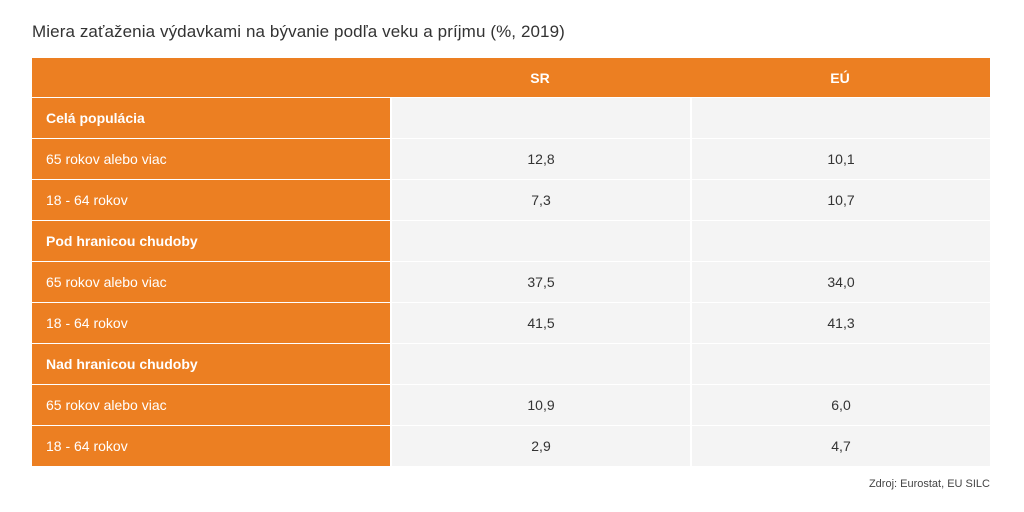 The height and width of the screenshot is (512, 1024). What do you see at coordinates (840, 446) in the screenshot?
I see `cell-eu-value: 4,7` at bounding box center [840, 446].